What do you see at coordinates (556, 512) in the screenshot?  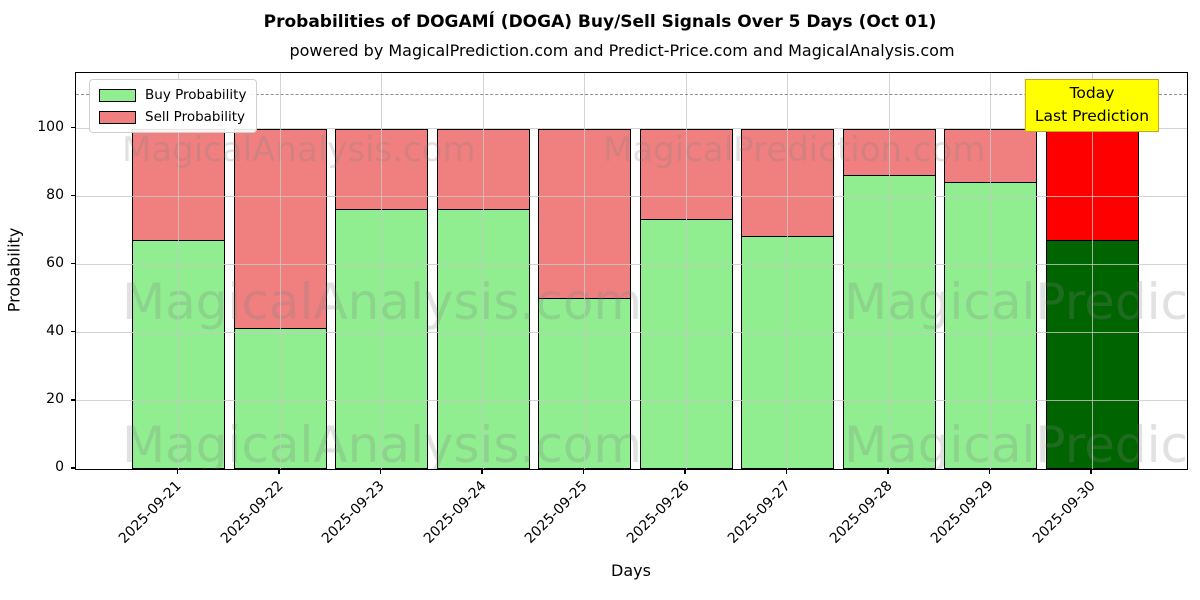 I see `x-tick-label: 2025-09-25` at bounding box center [556, 512].